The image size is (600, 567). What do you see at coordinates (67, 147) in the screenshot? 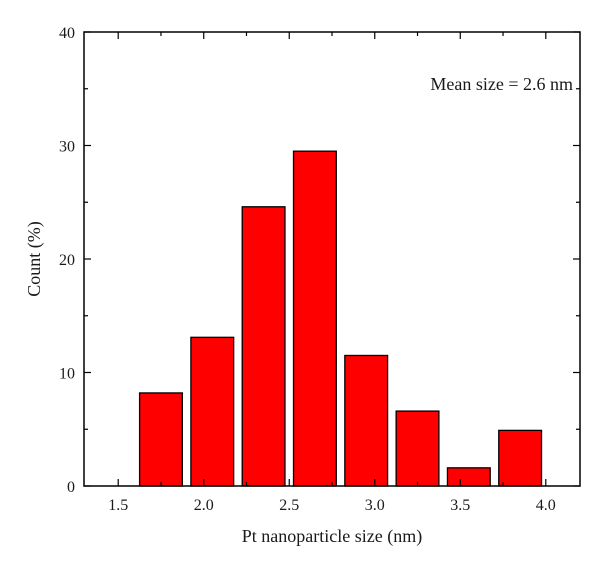
I see `y-tick-label-4: 30` at bounding box center [67, 147].